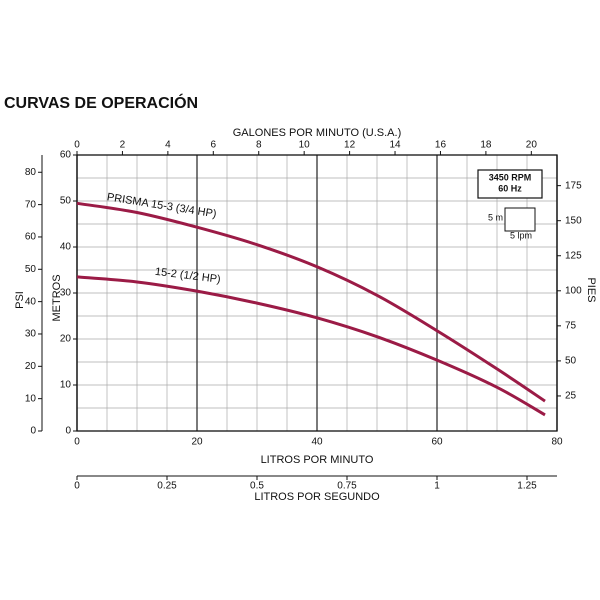  Describe the element at coordinates (77, 486) in the screenshot. I see `lps-tick-label: 0` at that location.